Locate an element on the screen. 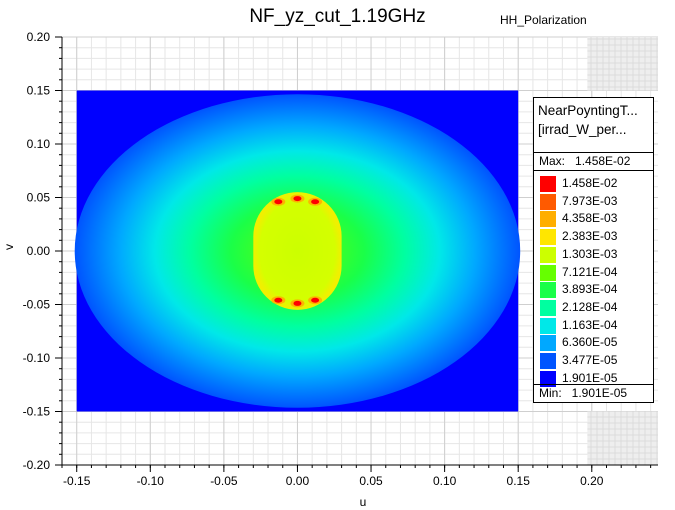 The height and width of the screenshot is (510, 675). x-tick-label: 0.20 is located at coordinates (592, 481).